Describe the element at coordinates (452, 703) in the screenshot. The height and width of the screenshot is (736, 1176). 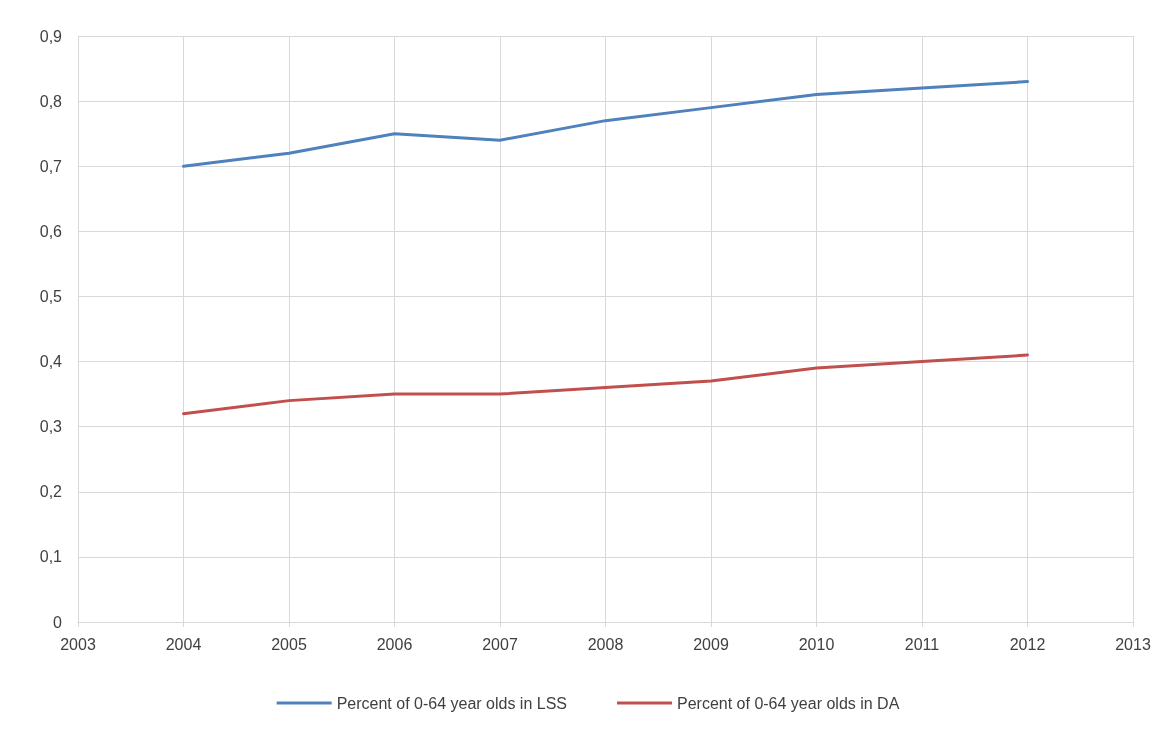
I see `legend-label: Percent of 0-64 year olds in LSS` at that location.